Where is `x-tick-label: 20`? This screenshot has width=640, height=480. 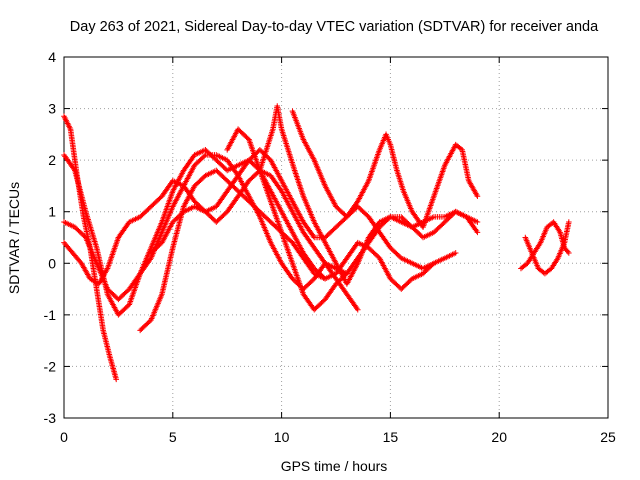 x-tick-label: 20 is located at coordinates (499, 437).